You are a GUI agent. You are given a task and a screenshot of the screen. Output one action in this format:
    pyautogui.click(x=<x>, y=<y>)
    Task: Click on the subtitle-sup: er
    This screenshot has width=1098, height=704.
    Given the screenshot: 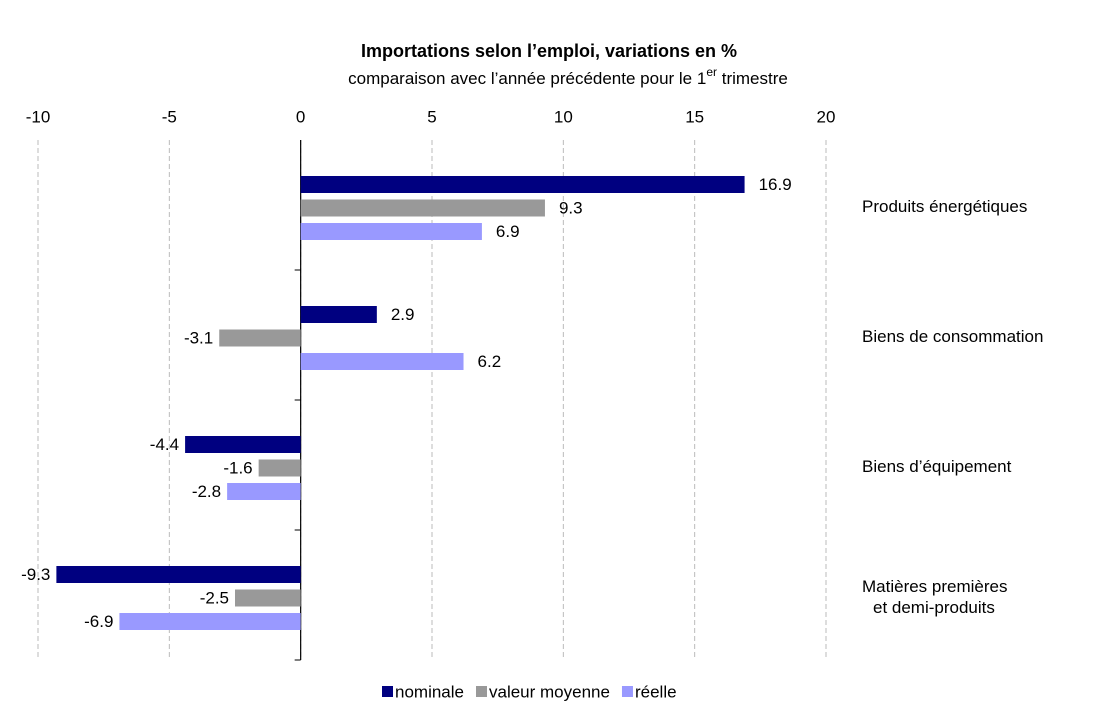 What is the action you would take?
    pyautogui.click(x=711, y=72)
    